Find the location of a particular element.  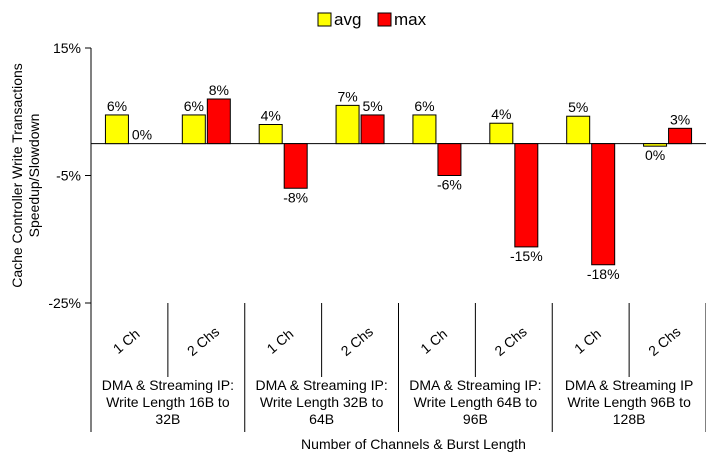

y-axis-title-line: Cache Controller Write Transactions is located at coordinates (17, 175).